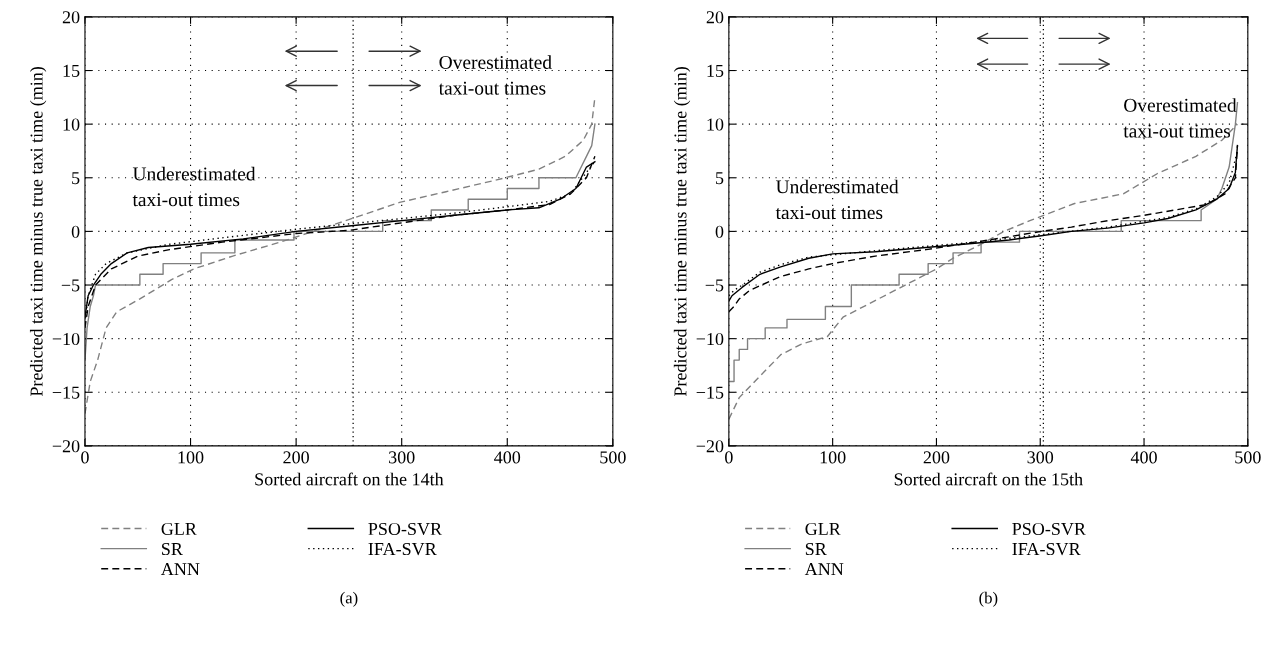  What do you see at coordinates (349, 599) in the screenshot?
I see `text: (a)` at bounding box center [349, 599].